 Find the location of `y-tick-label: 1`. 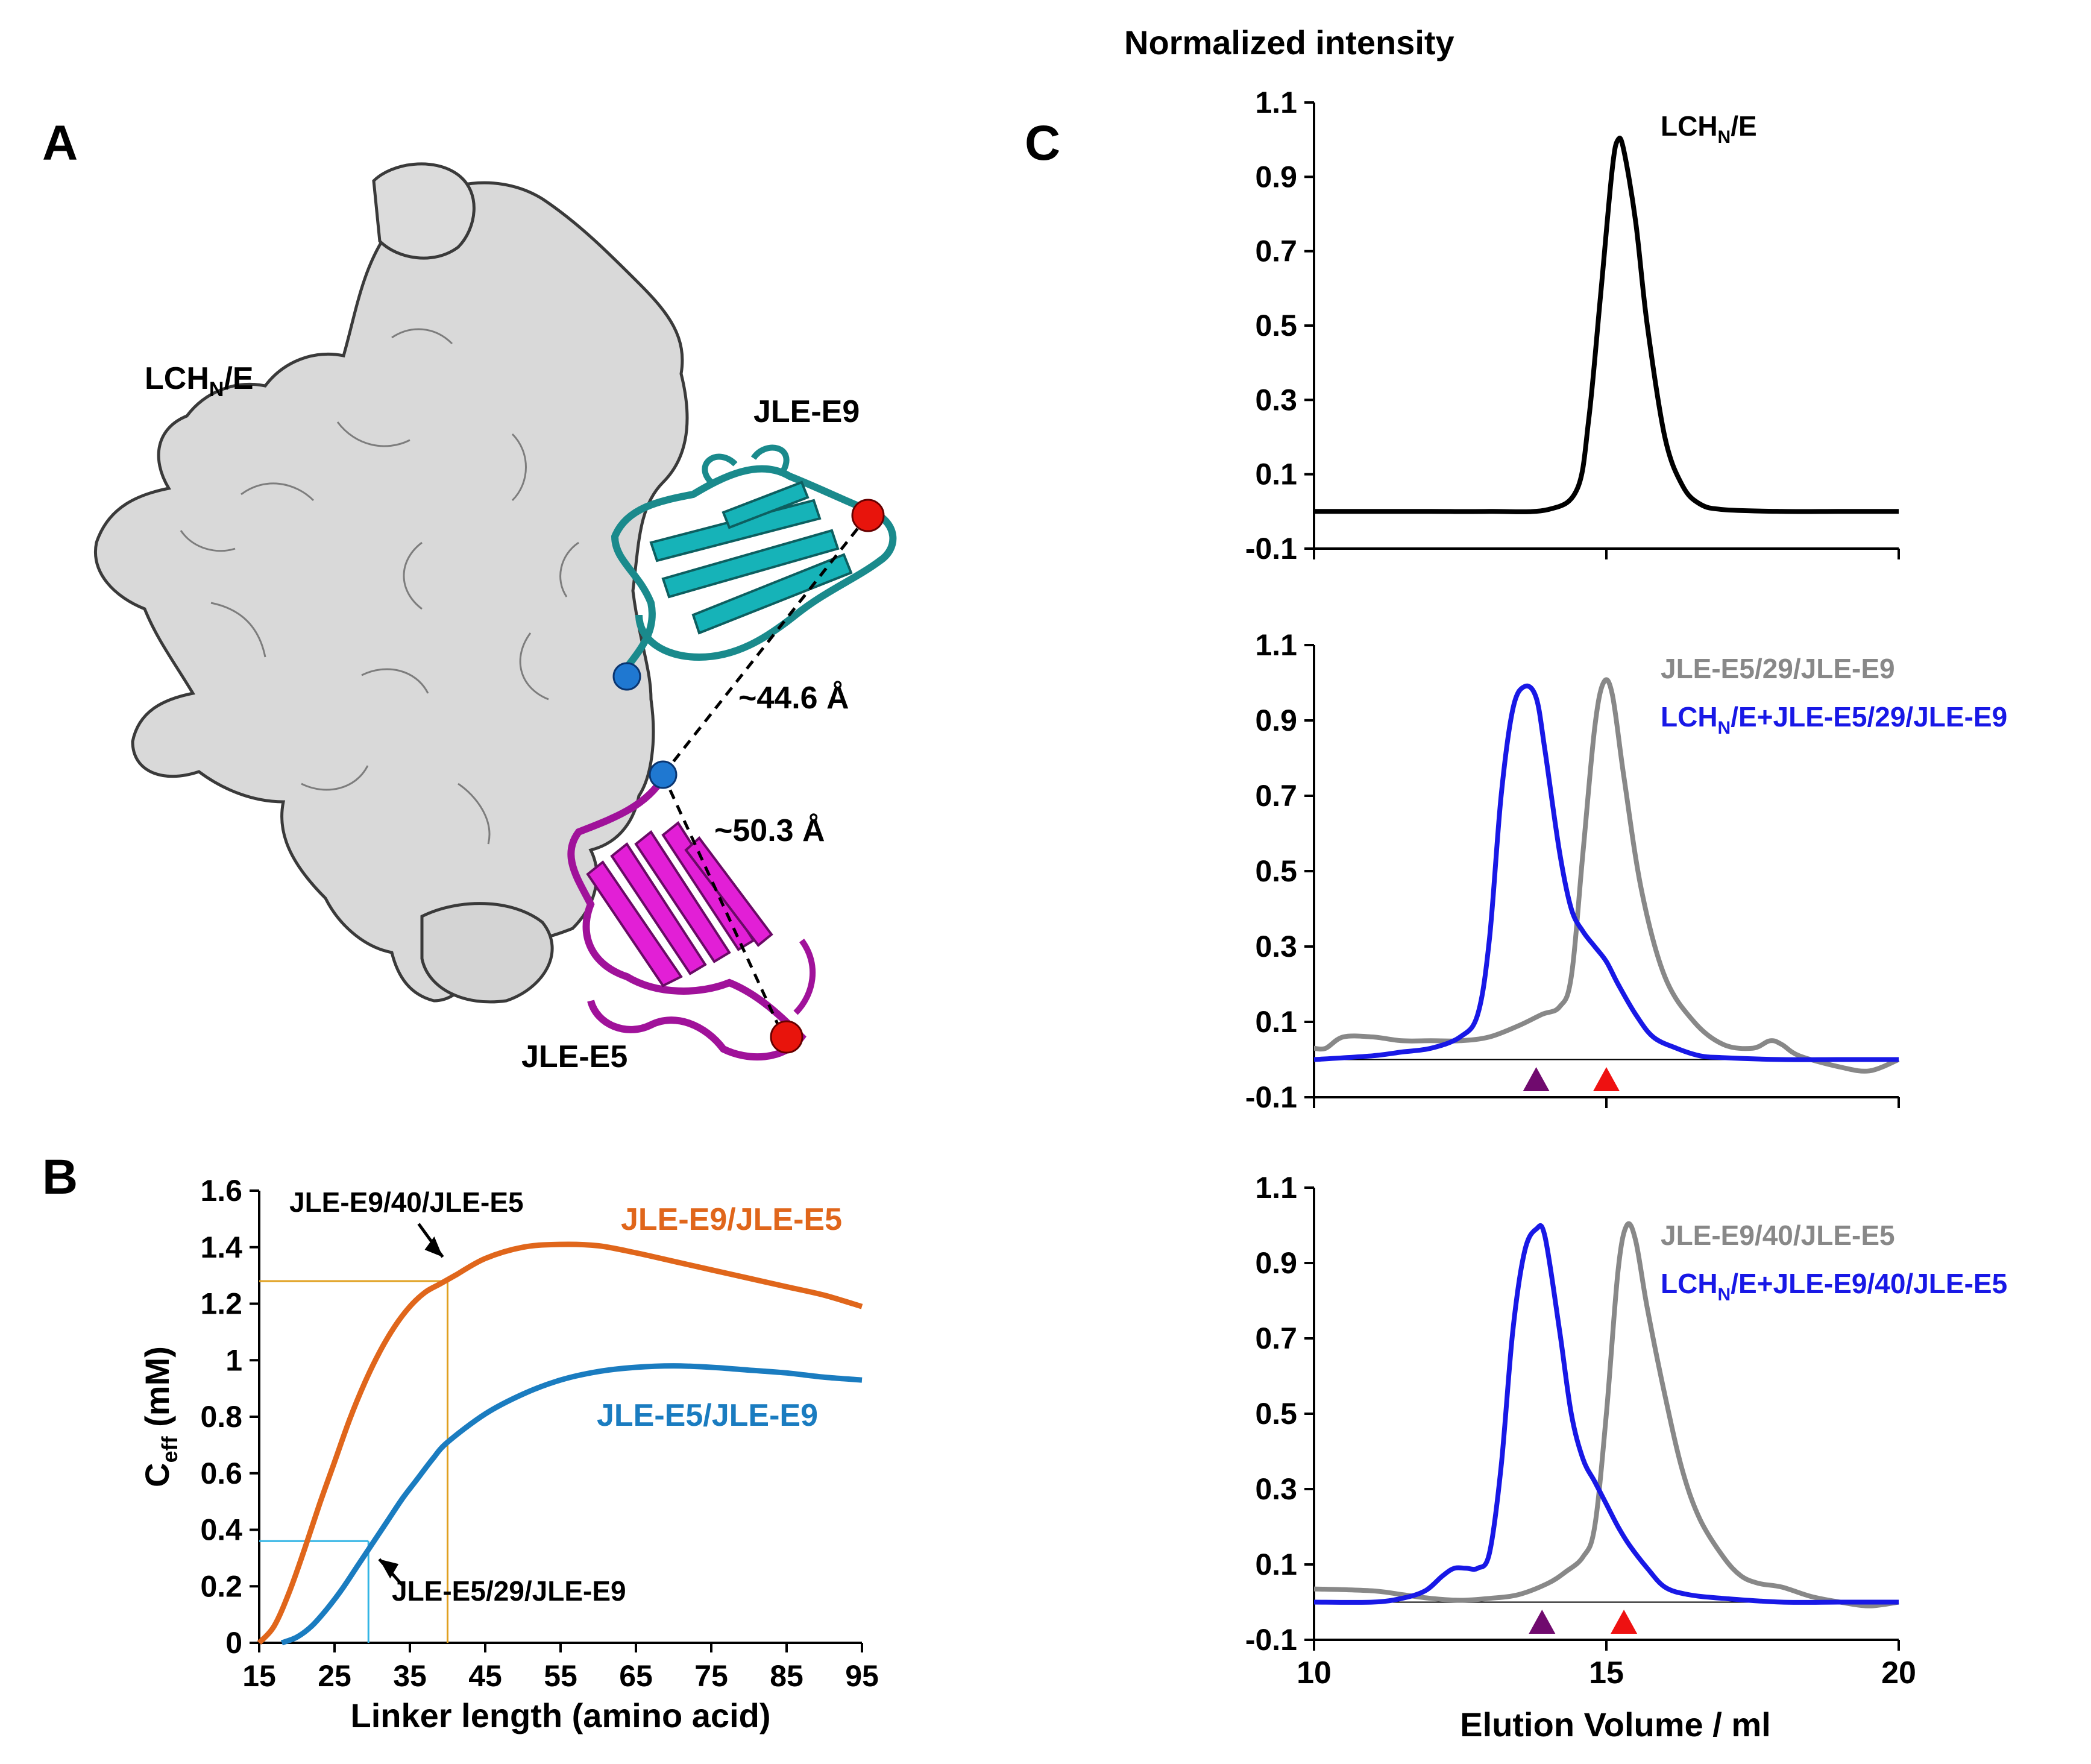

y-tick-label: 1 is located at coordinates (233, 1360).